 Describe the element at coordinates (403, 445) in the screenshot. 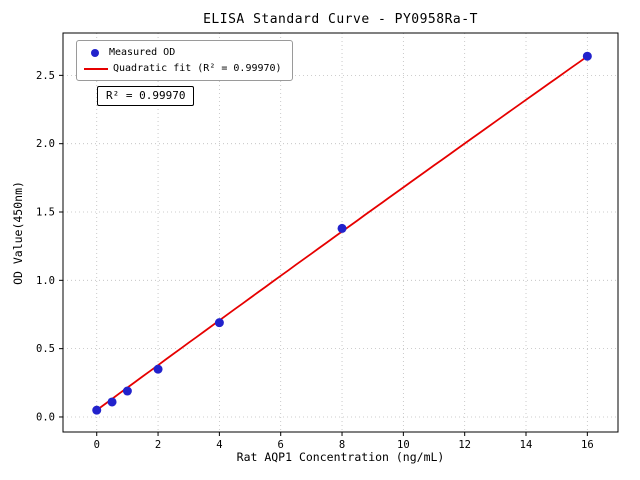

I see `x-tick-label: 10` at that location.